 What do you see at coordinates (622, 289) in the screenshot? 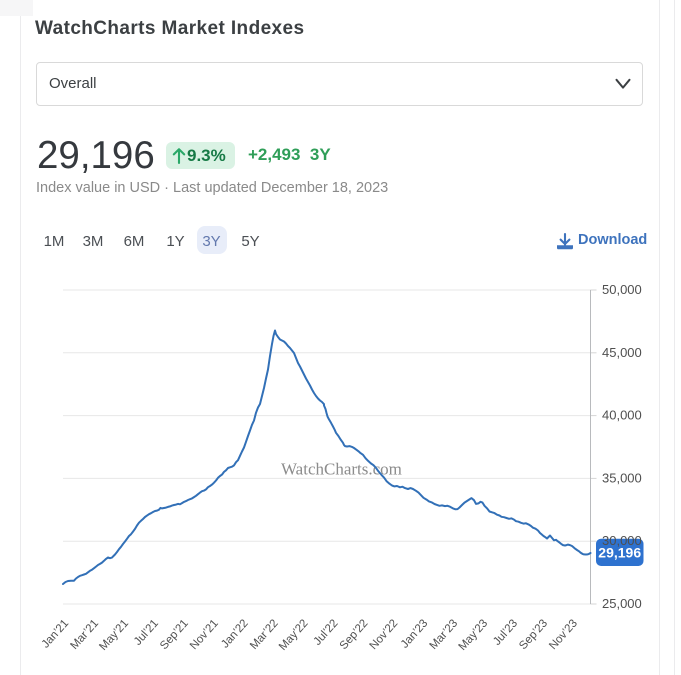
I see `svg-text: 50,000` at bounding box center [622, 289].